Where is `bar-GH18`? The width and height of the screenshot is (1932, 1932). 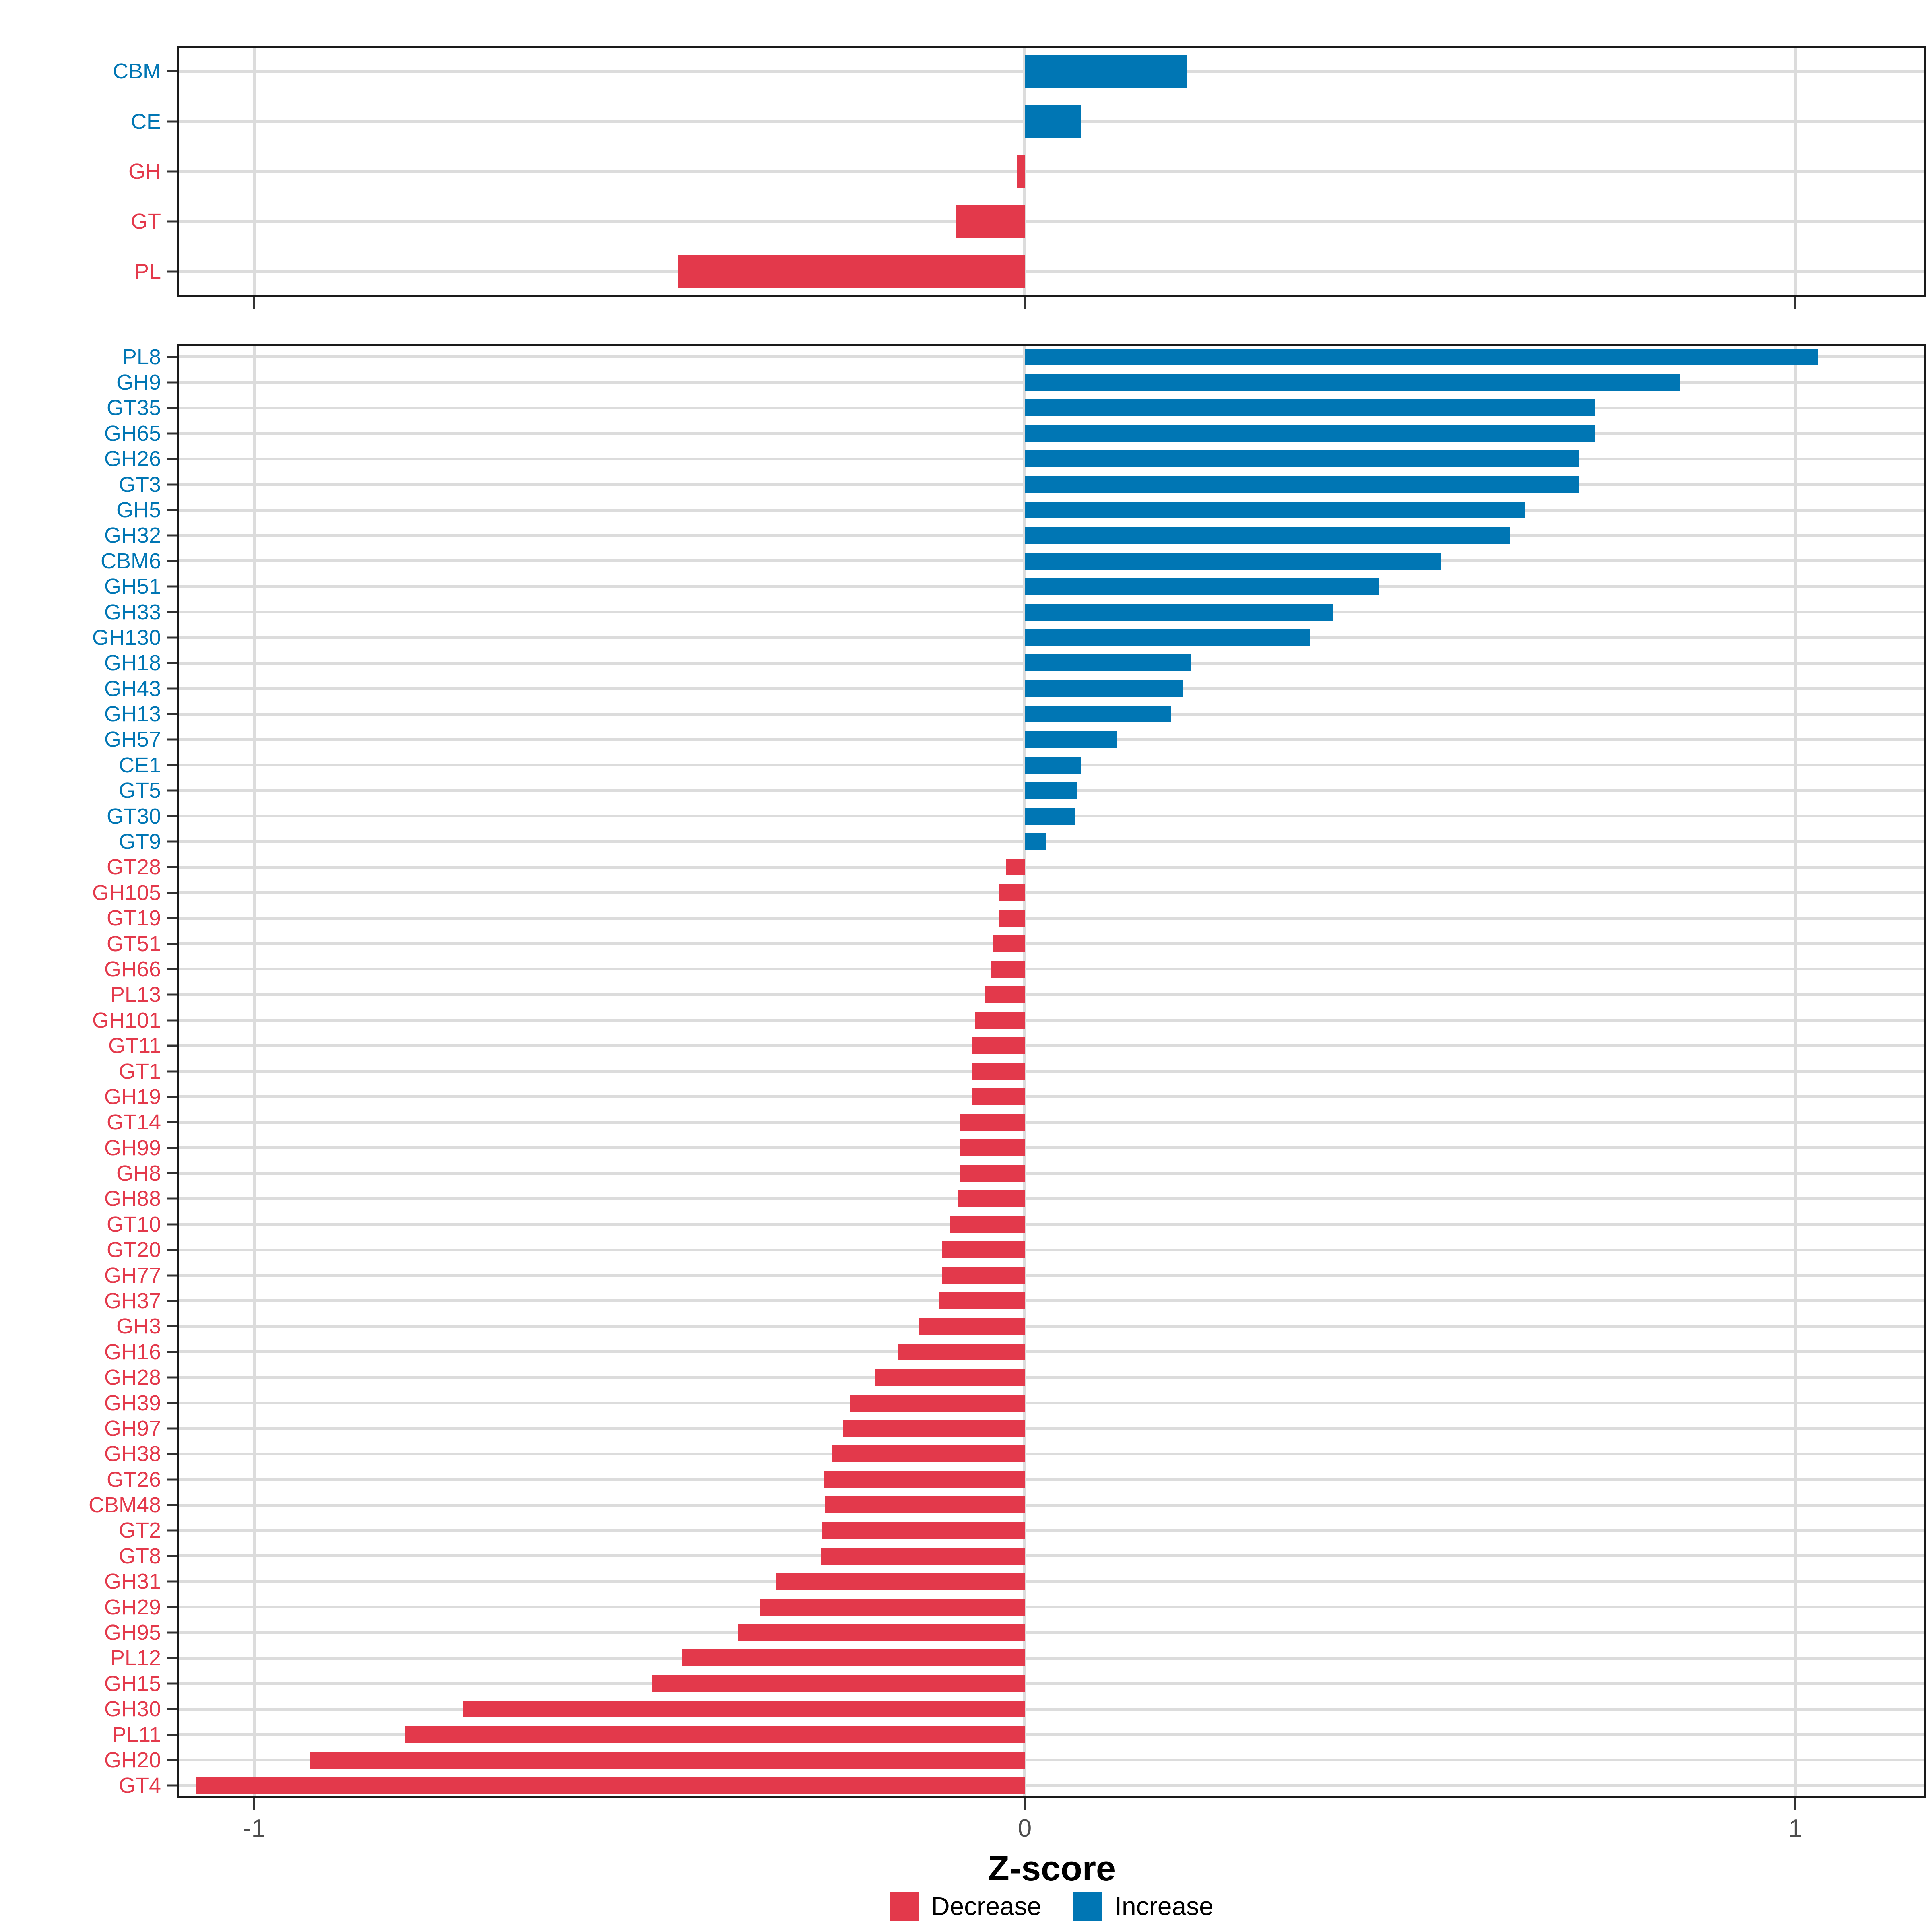 bar-GH18 is located at coordinates (1107, 663).